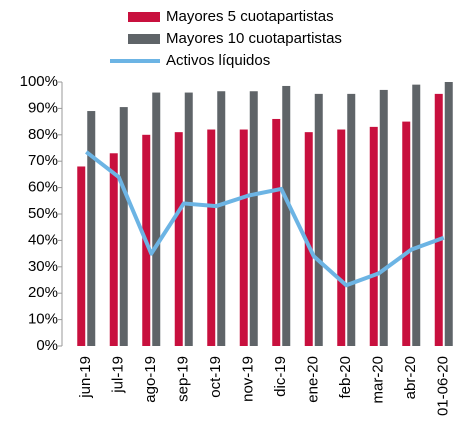  What do you see at coordinates (183, 379) in the screenshot?
I see `x-tick-label: sep-19` at bounding box center [183, 379].